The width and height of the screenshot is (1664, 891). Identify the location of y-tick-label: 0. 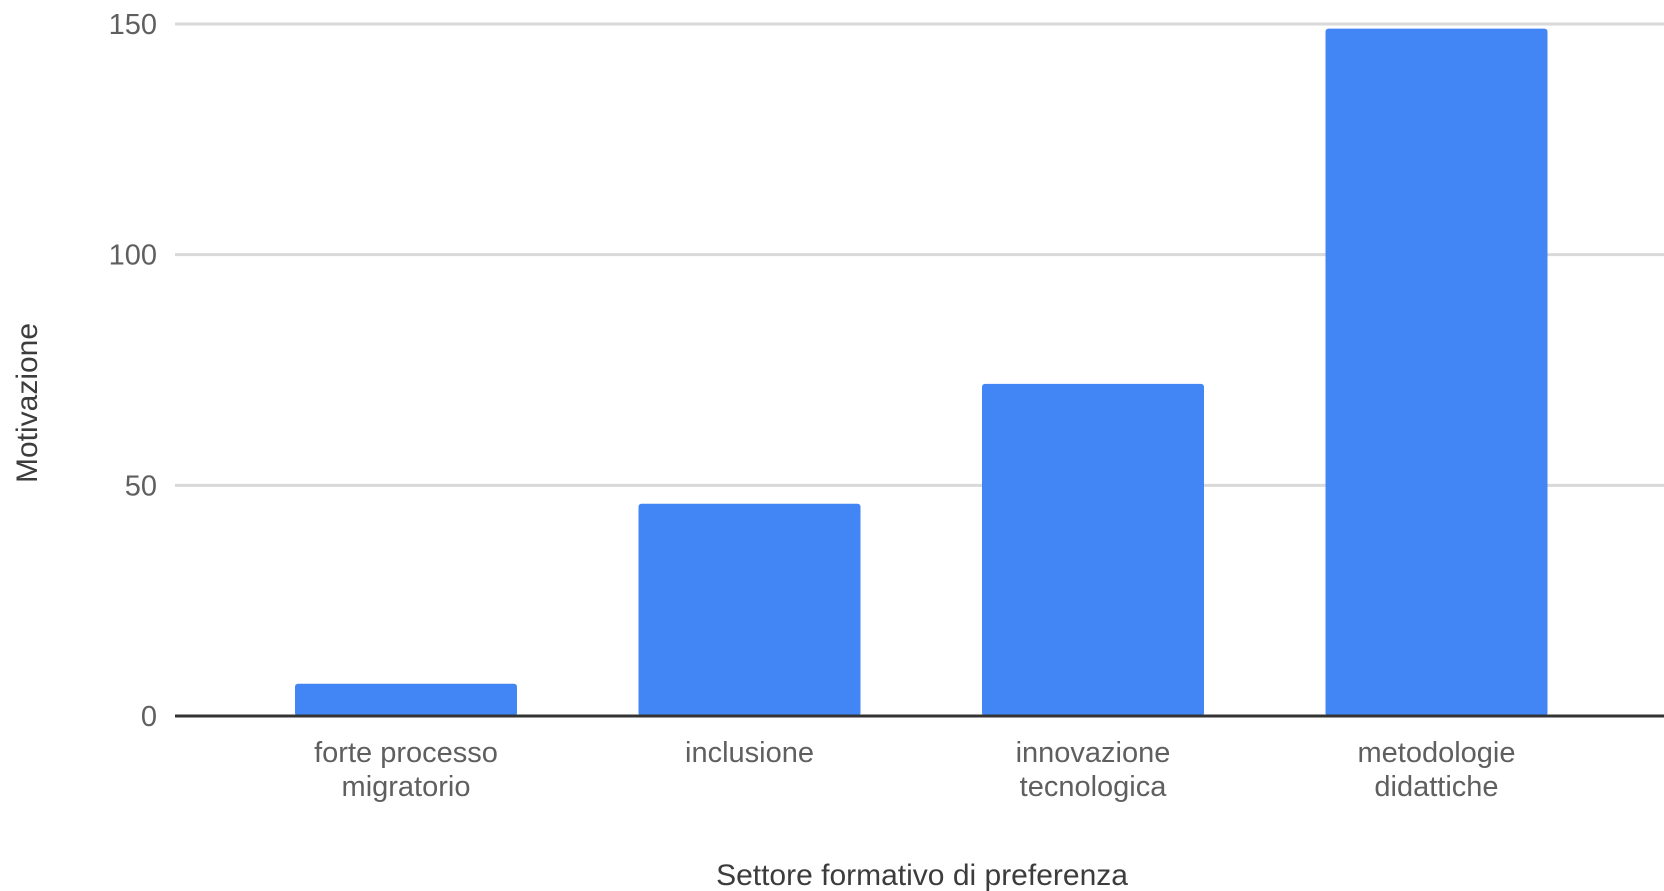
(149, 717).